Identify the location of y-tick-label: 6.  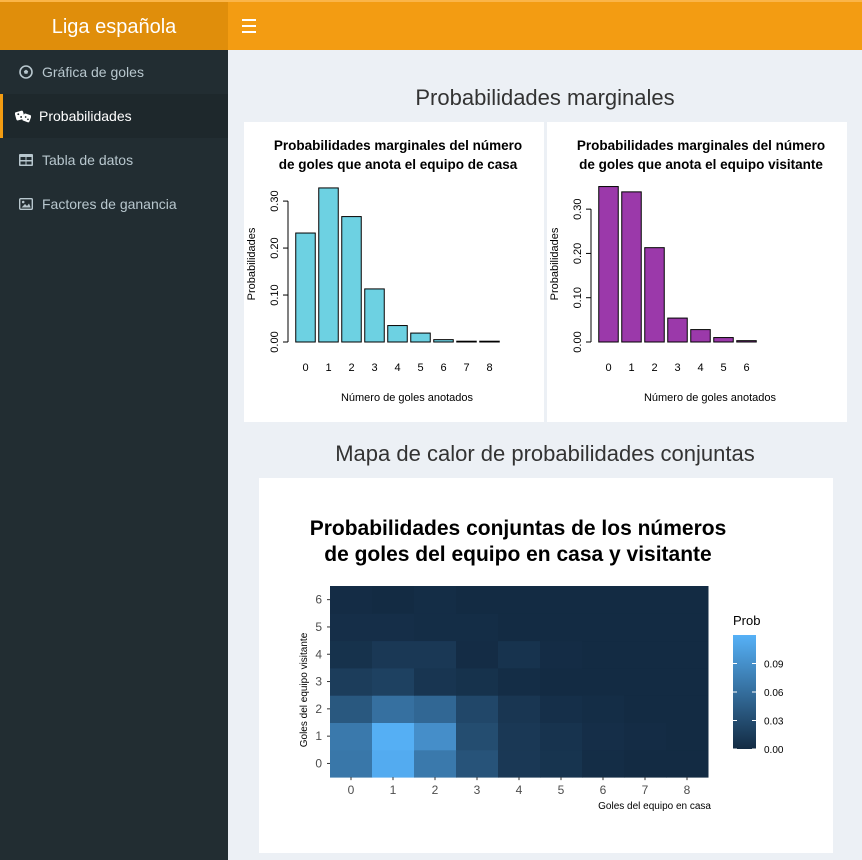
(318, 600).